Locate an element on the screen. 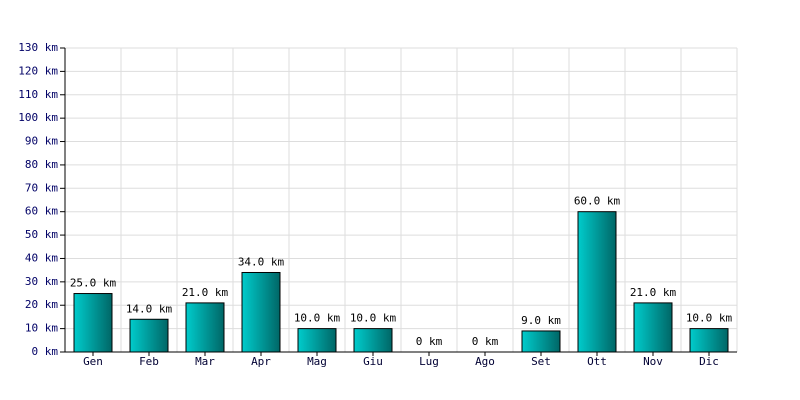  x-tick-label: Ago is located at coordinates (485, 361).